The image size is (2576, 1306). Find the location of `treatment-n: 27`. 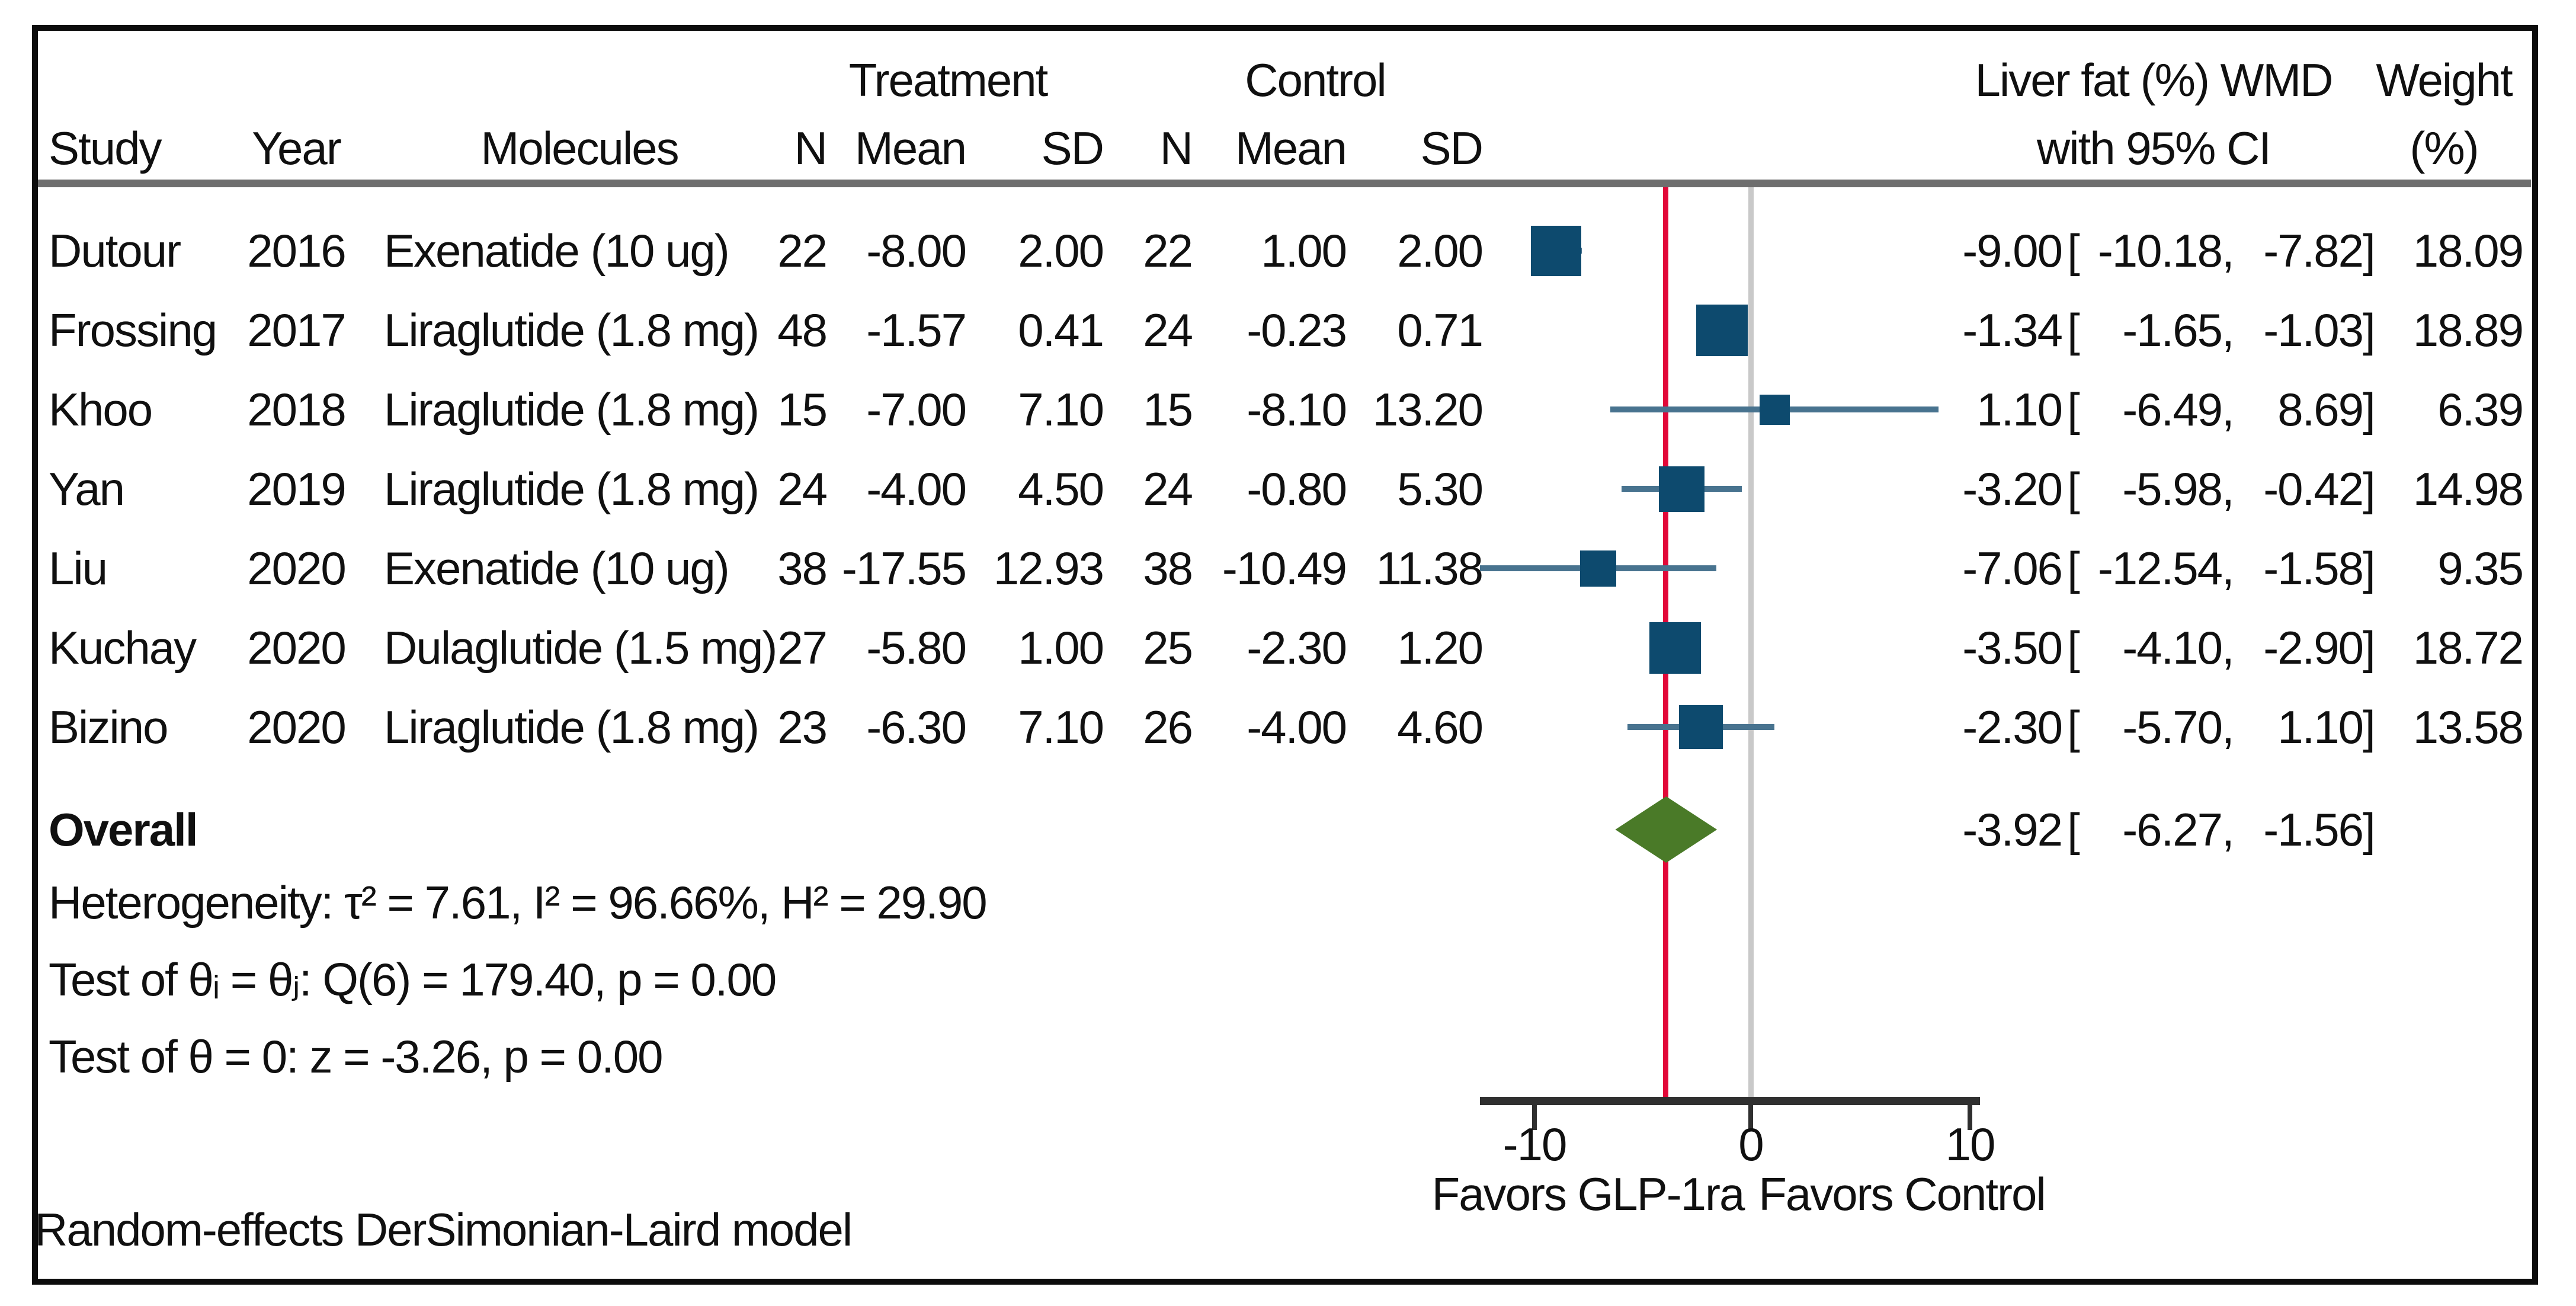

treatment-n: 27 is located at coordinates (802, 648).